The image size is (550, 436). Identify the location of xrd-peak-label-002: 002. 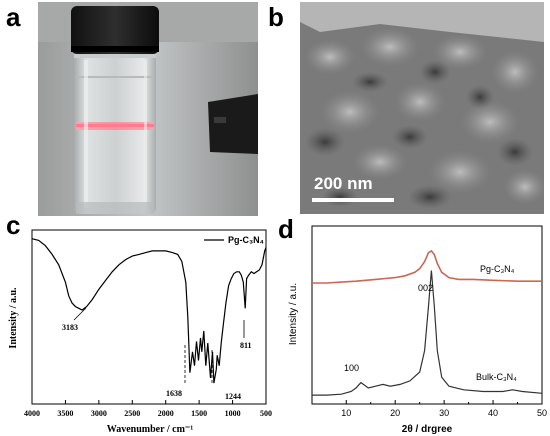
(425, 288).